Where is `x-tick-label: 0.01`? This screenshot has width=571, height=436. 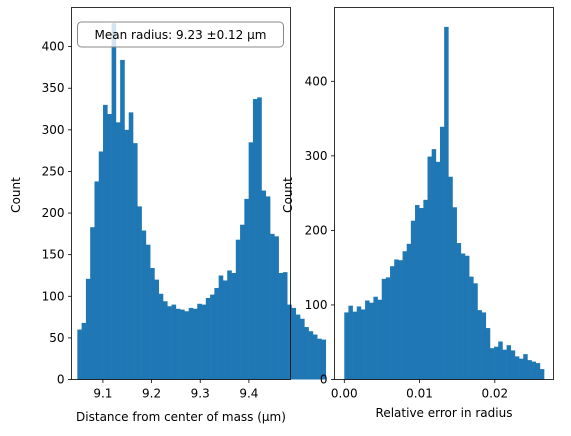
x-tick-label: 0.01 is located at coordinates (419, 394).